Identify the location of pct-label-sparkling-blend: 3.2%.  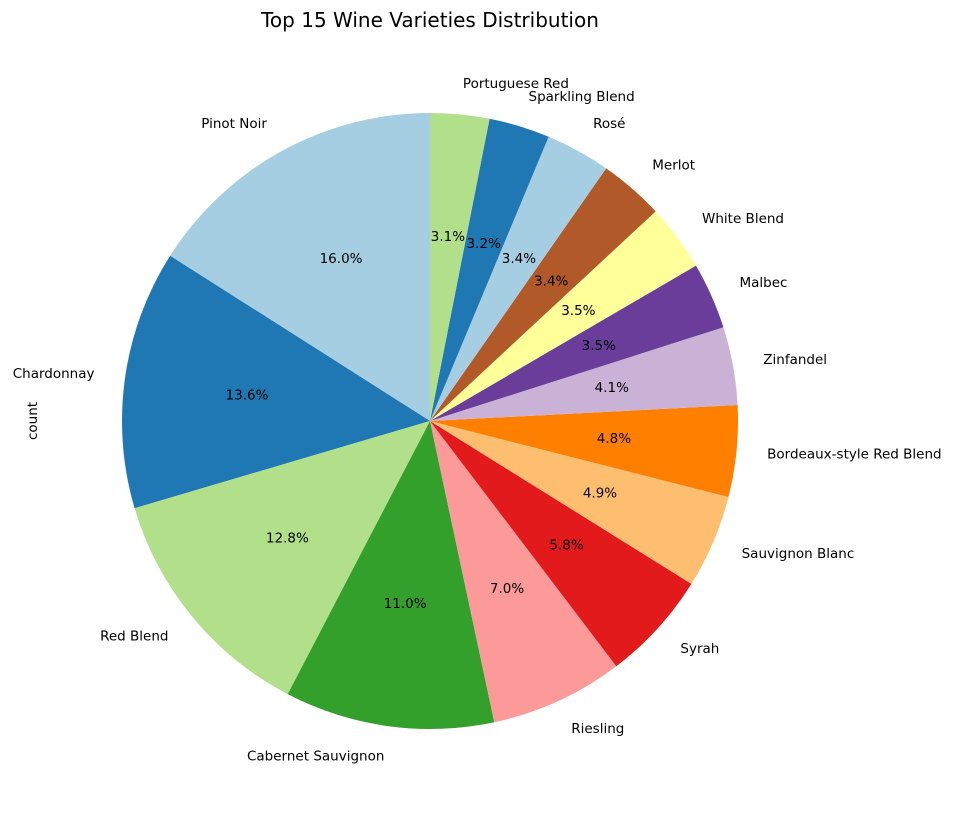
(484, 244).